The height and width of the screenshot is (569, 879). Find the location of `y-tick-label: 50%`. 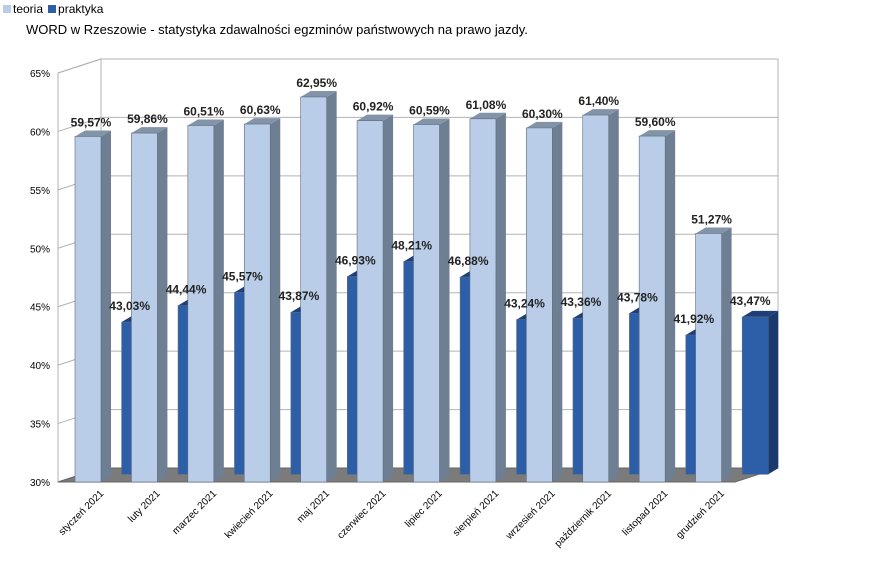

y-tick-label: 50% is located at coordinates (40, 249).